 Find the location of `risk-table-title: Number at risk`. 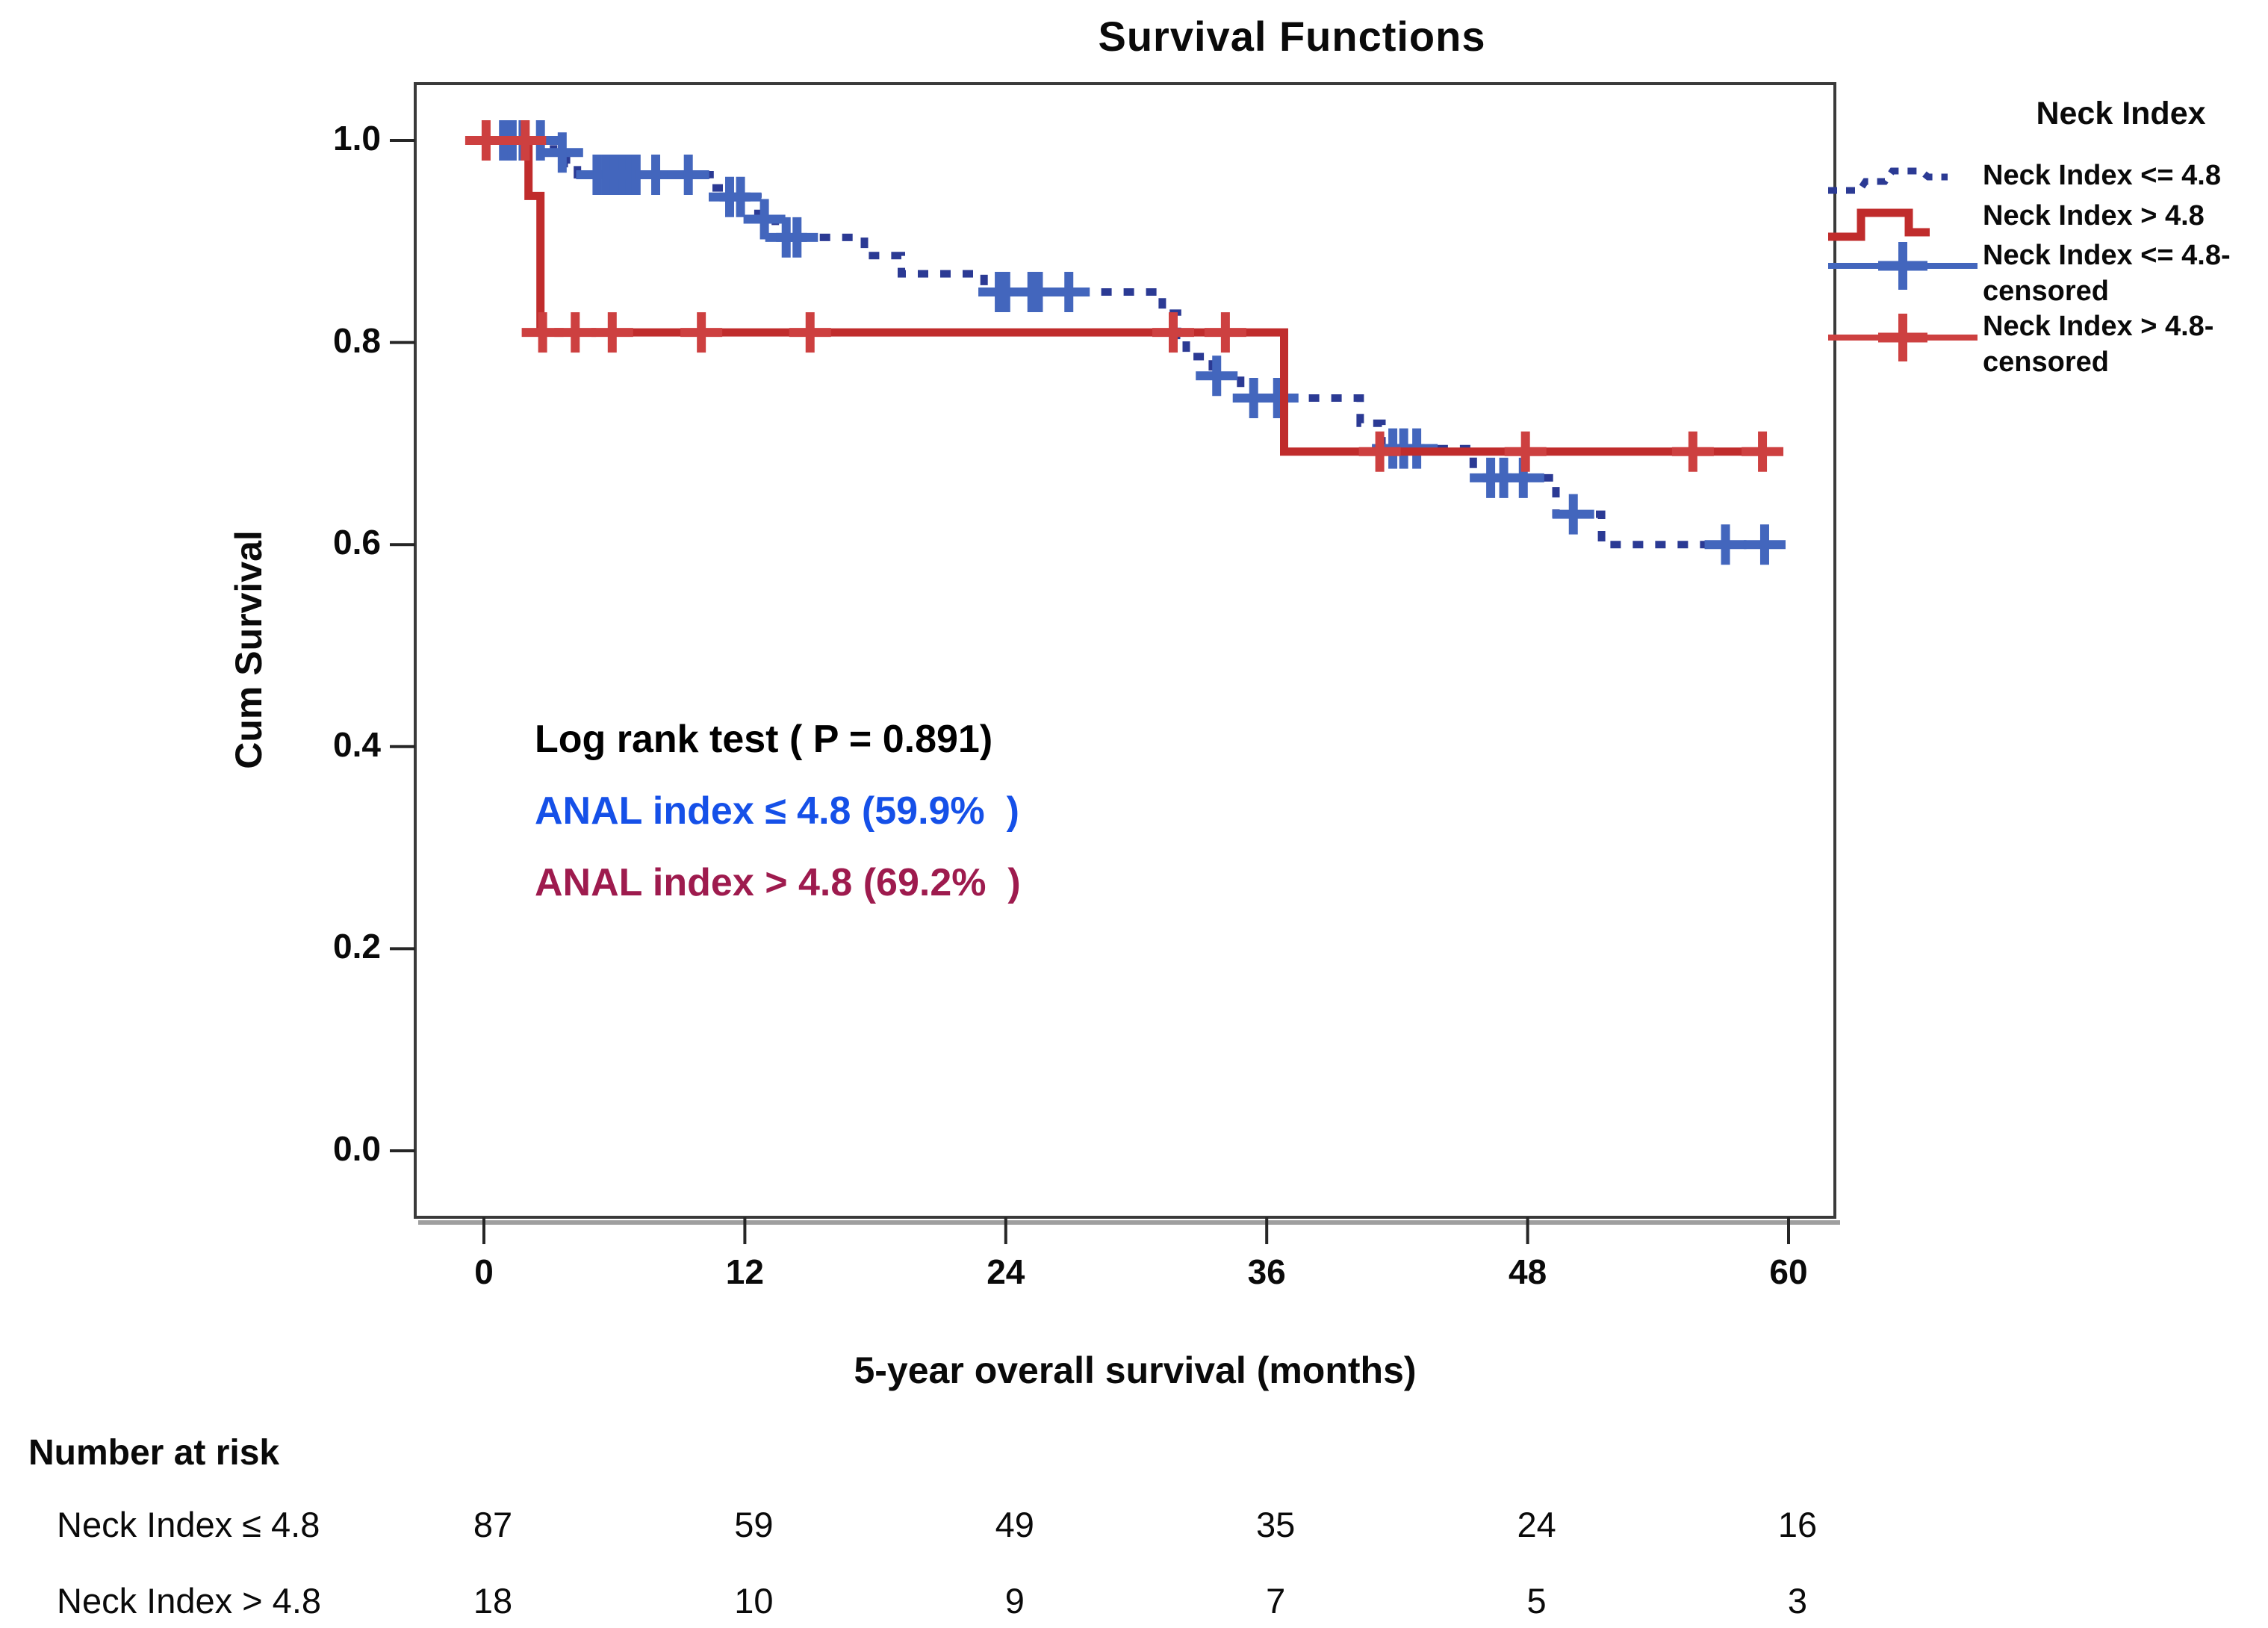

risk-table-title: Number at risk is located at coordinates (154, 1453).